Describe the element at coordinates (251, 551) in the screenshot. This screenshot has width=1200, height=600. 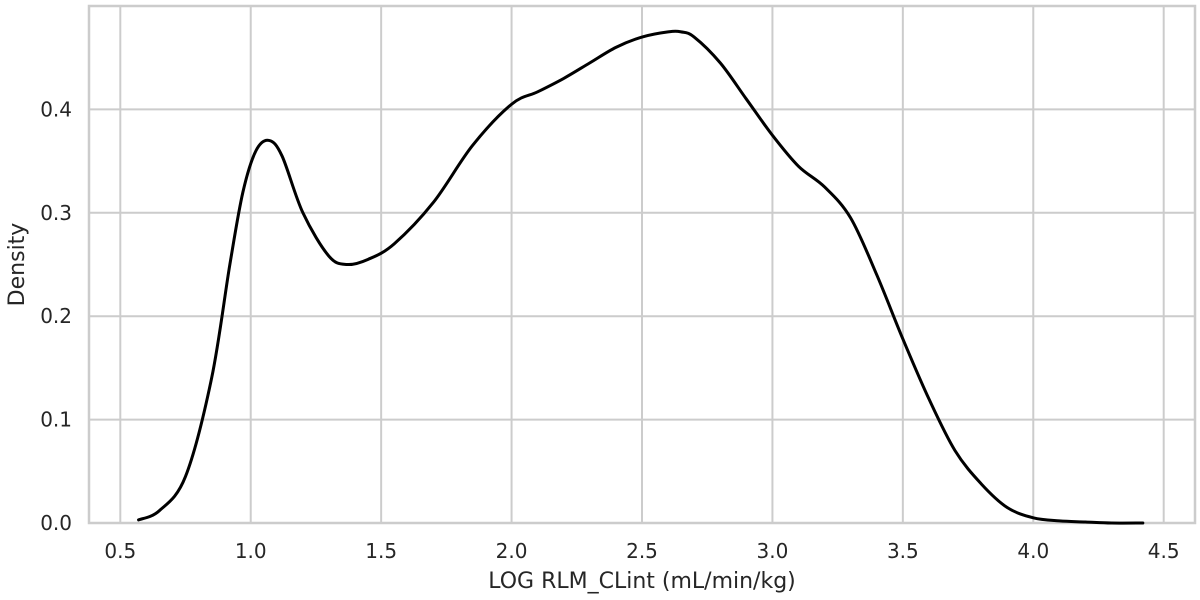
I see `x-tick-label: 1.0` at that location.